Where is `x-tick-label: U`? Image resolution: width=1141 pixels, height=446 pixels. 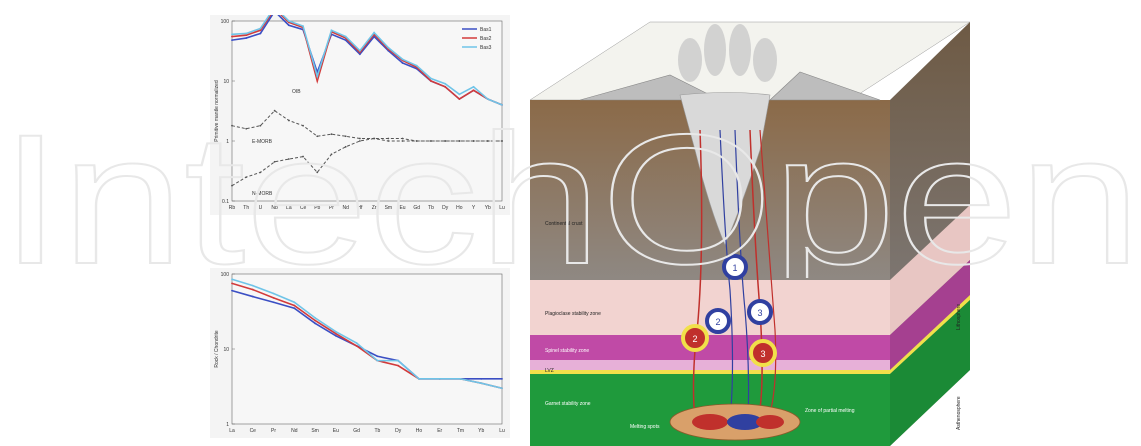
x-tick-label: U is located at coordinates (261, 208).